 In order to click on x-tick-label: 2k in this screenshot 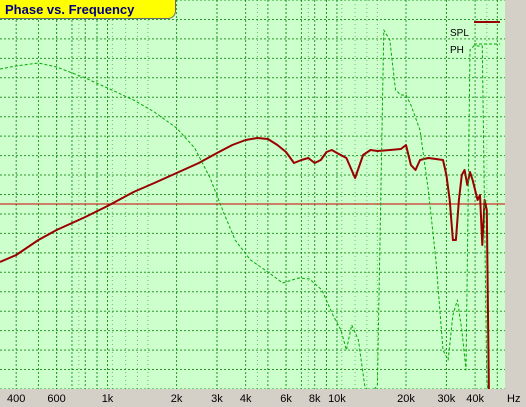, I will do `click(177, 399)`.